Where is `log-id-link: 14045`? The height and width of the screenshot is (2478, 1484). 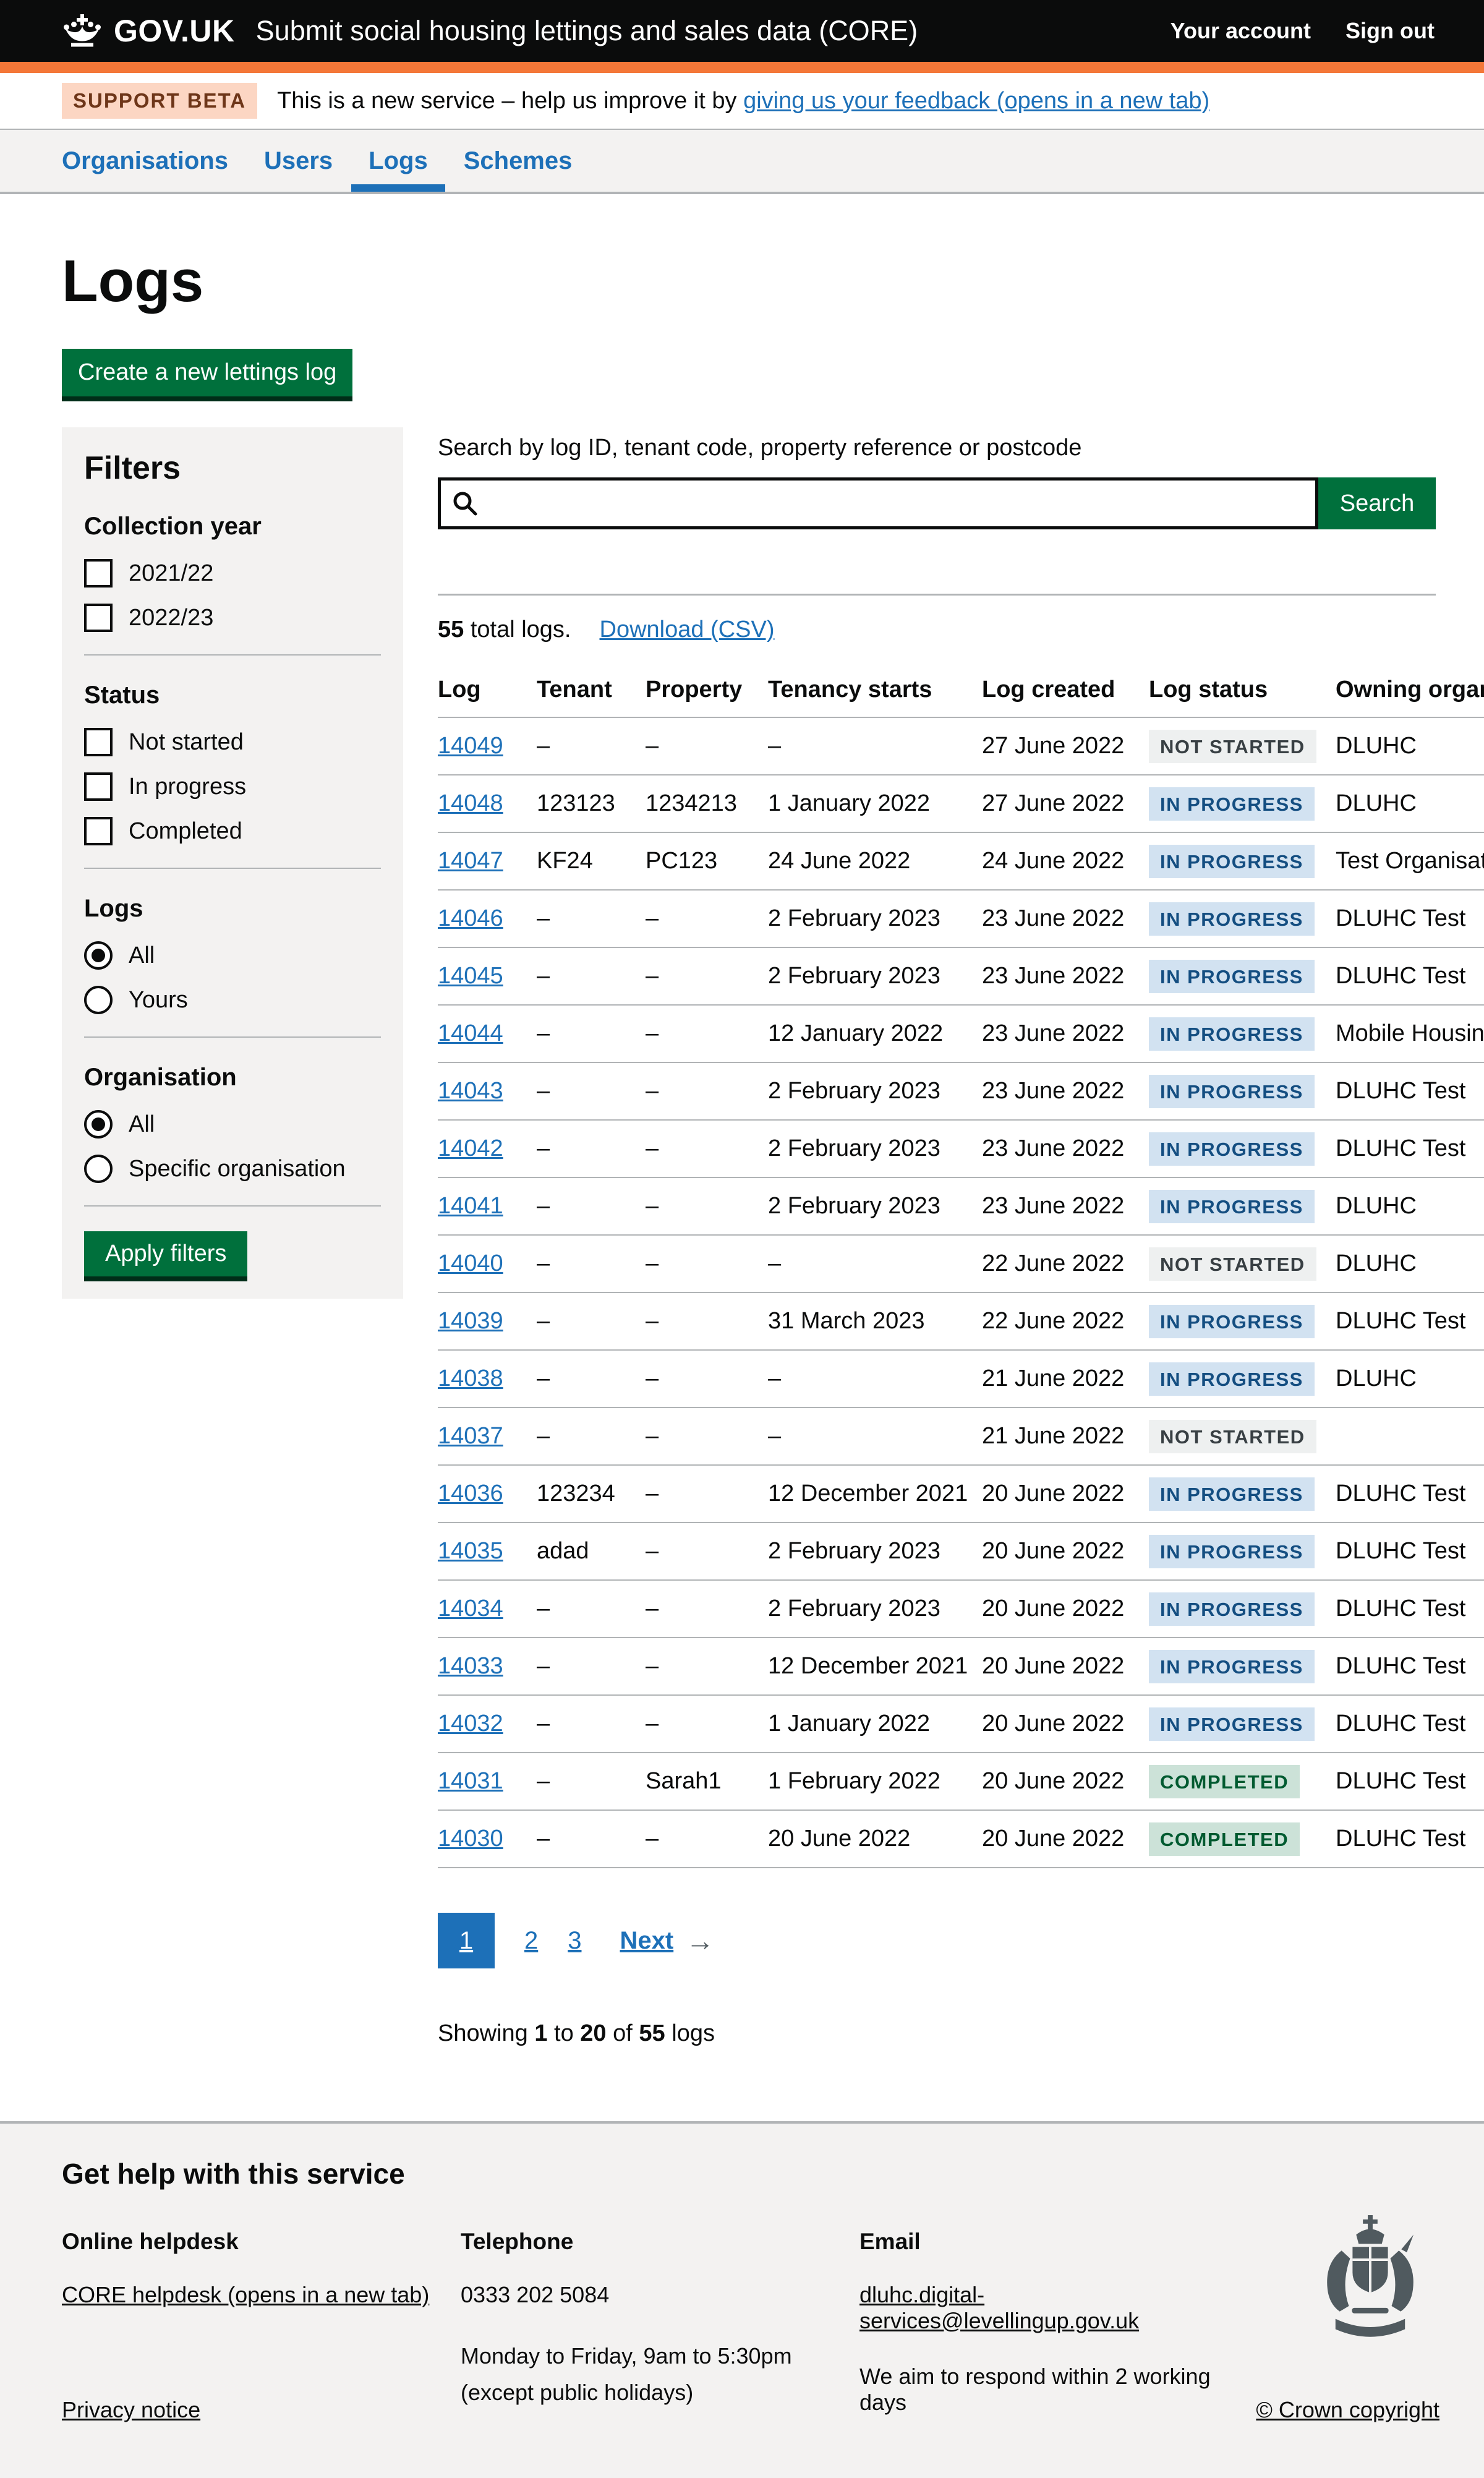 log-id-link: 14045 is located at coordinates (470, 976).